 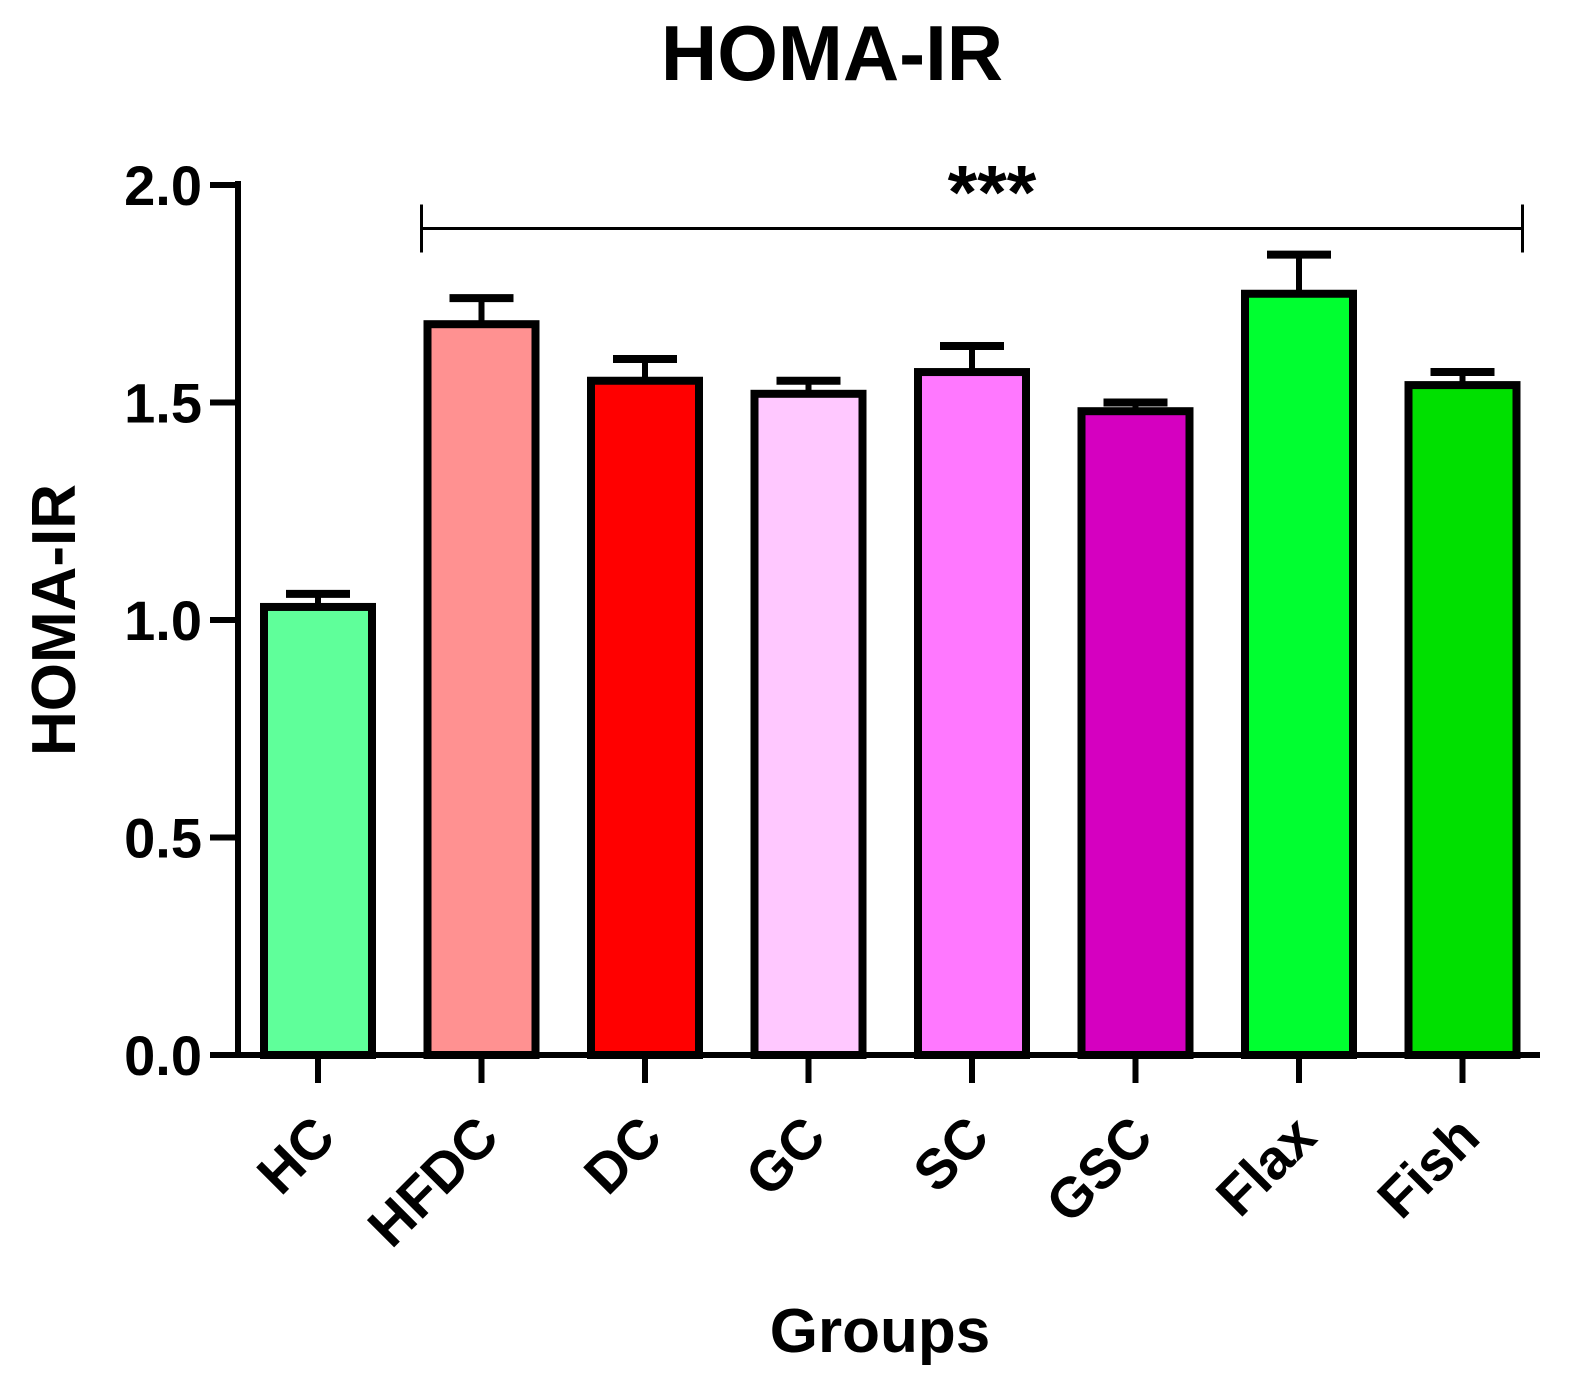 What do you see at coordinates (1266, 1166) in the screenshot?
I see `x-tick-label: Flax` at bounding box center [1266, 1166].